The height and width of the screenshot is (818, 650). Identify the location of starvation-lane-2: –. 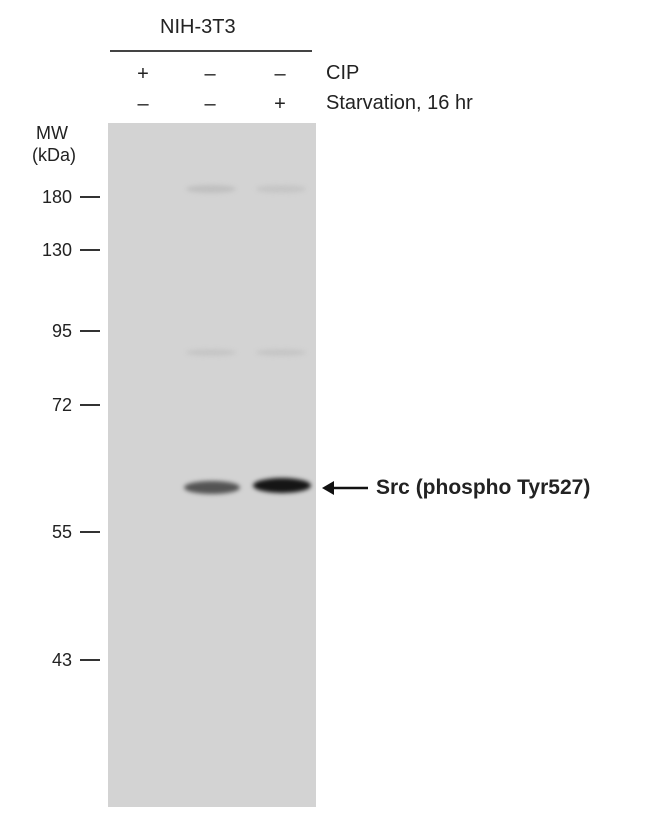
(210, 104).